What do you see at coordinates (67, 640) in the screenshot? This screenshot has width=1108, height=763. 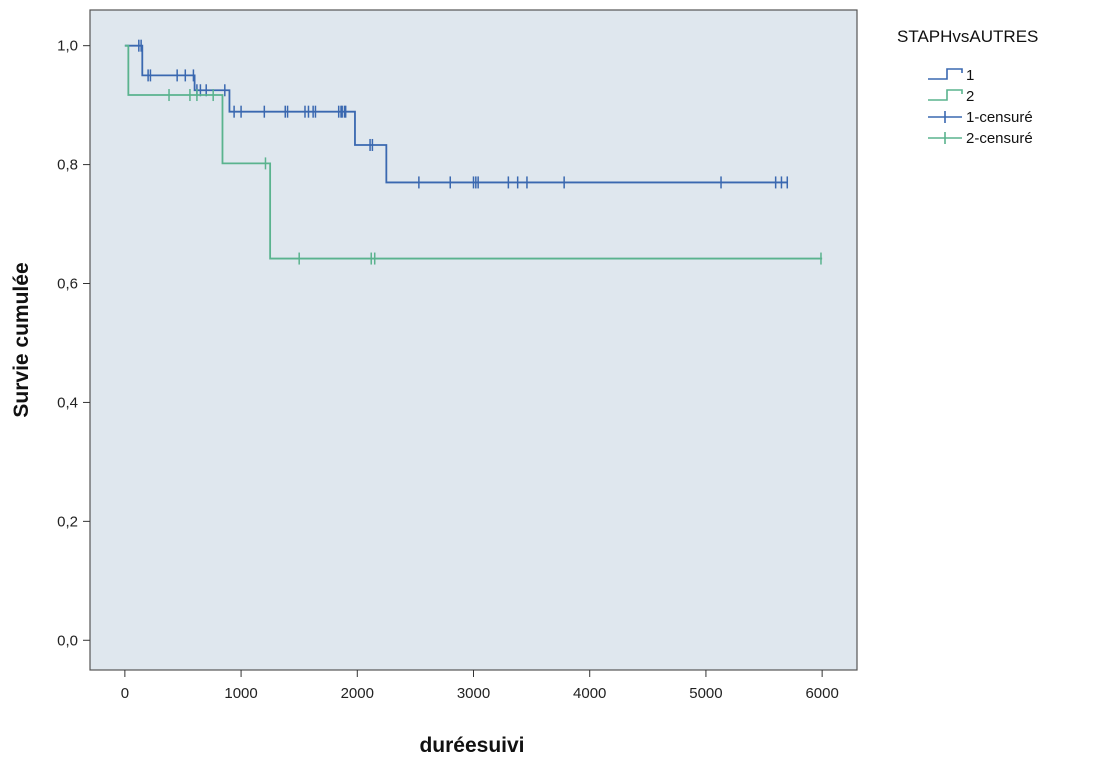 I see `y-tick-label: 0,0` at bounding box center [67, 640].